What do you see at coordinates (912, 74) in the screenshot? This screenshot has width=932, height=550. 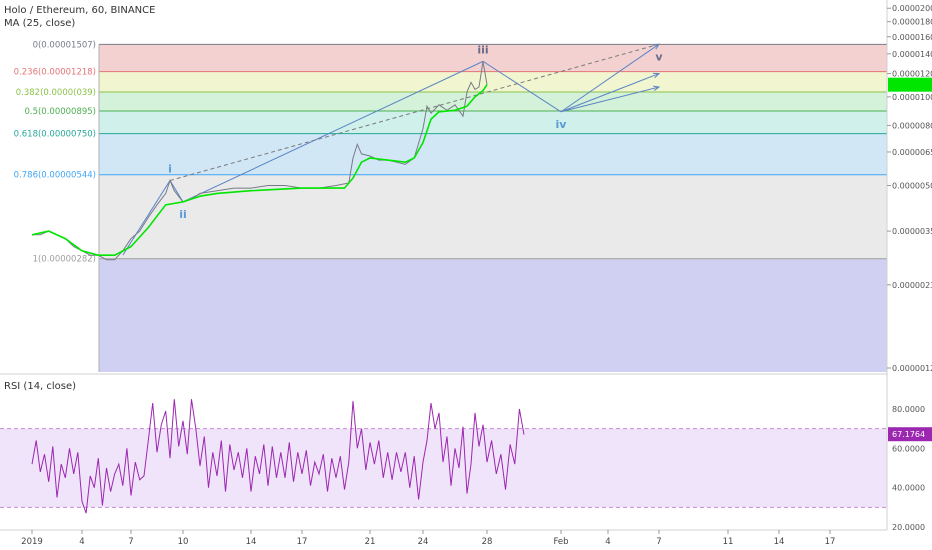 I see `price-tick-label: 0.00001200` at bounding box center [912, 74].